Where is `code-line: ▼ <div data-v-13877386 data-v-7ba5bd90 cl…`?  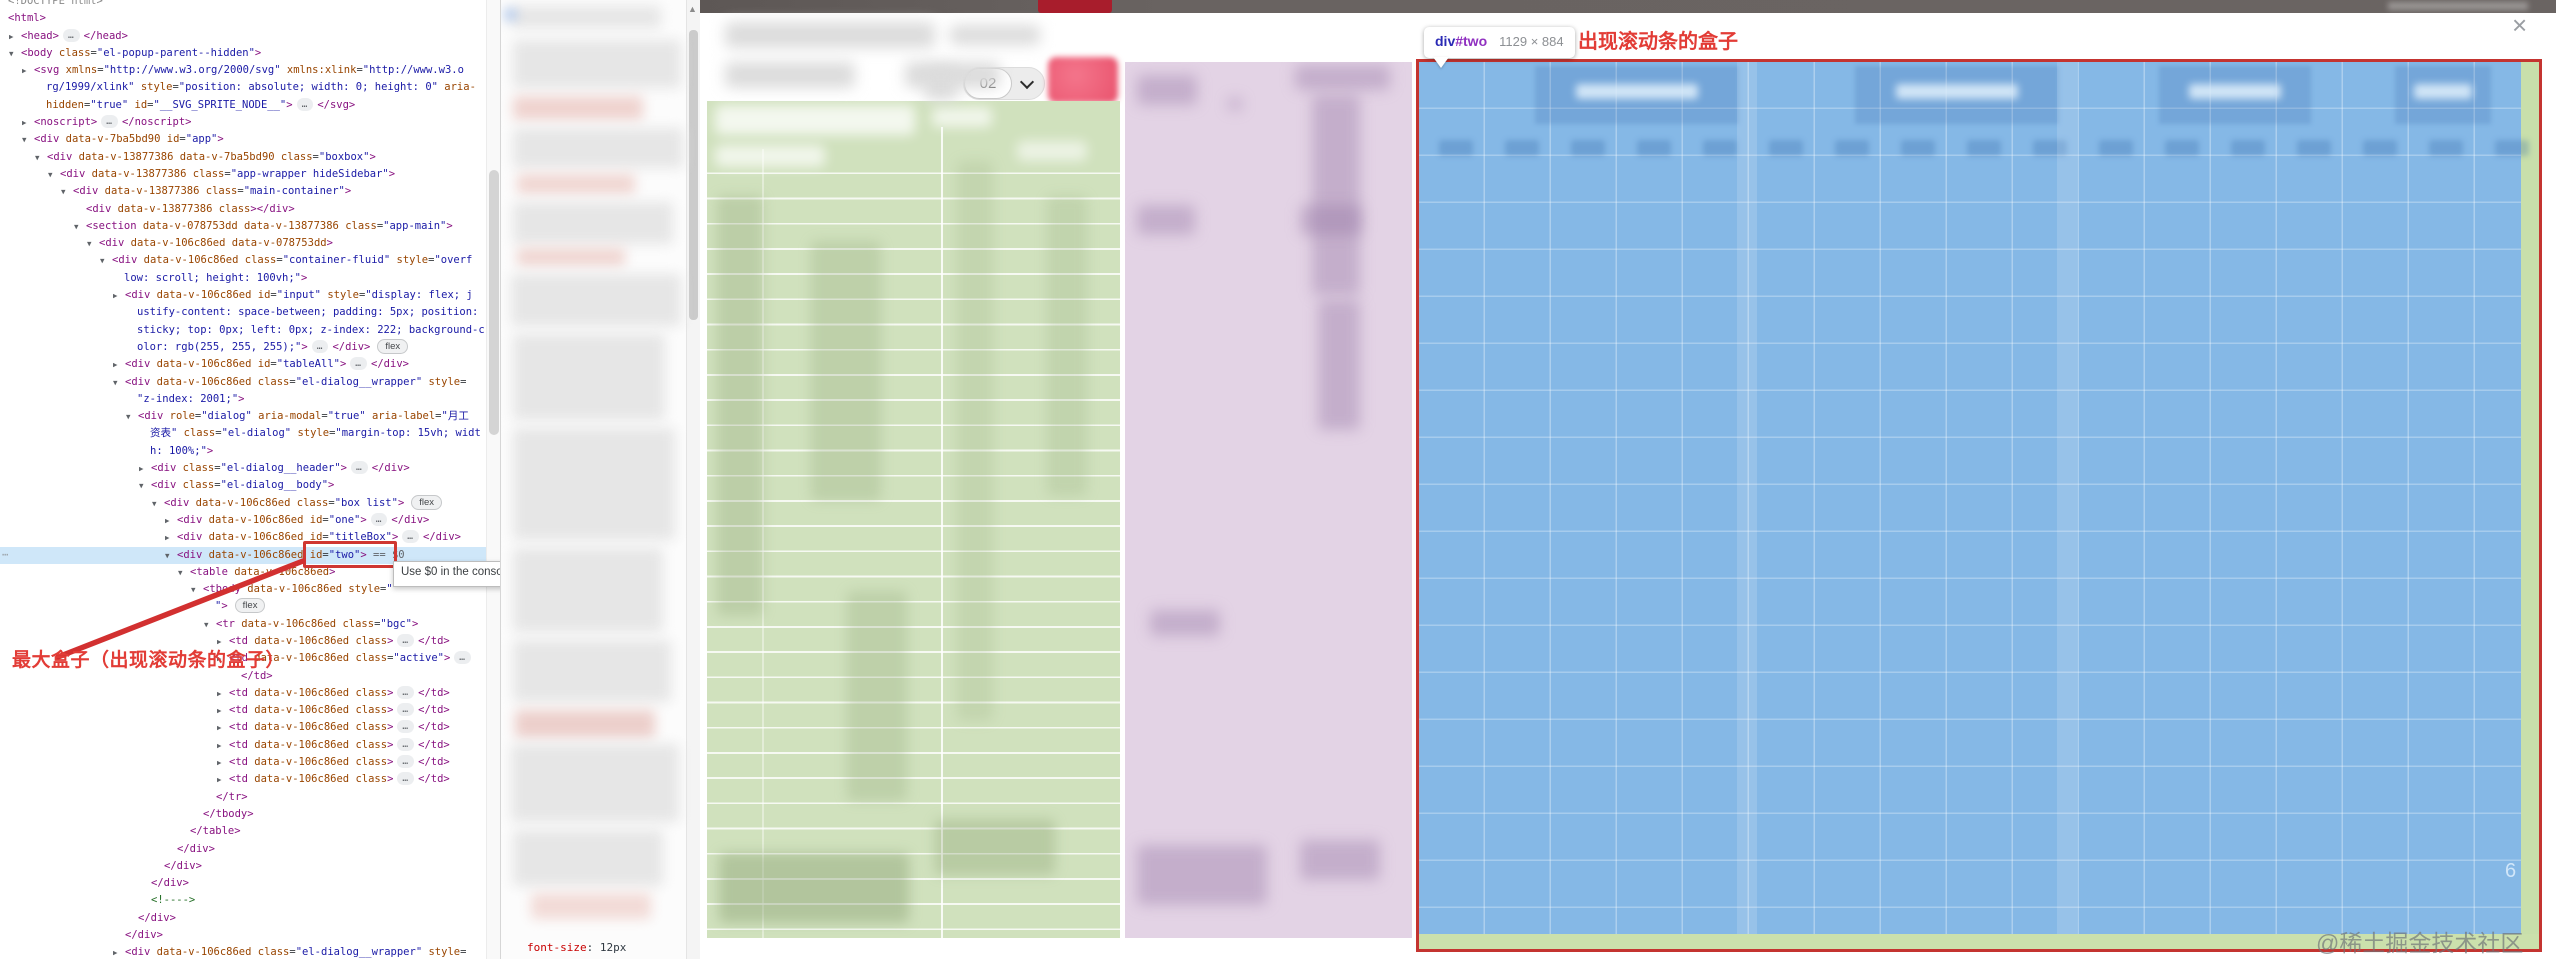
code-line: ▼ <div data-v-13877386 data-v-7ba5bd90 cl… is located at coordinates (243, 157).